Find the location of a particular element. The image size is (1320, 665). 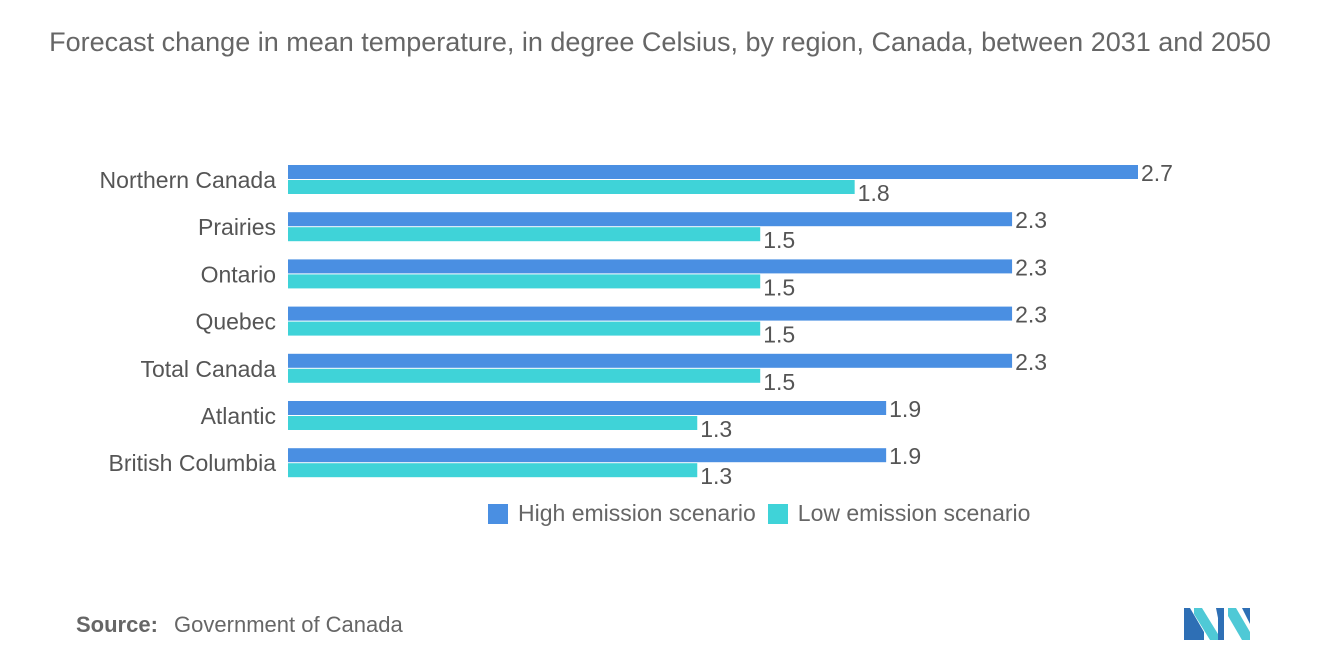

category-label: British Columbia is located at coordinates (193, 463).